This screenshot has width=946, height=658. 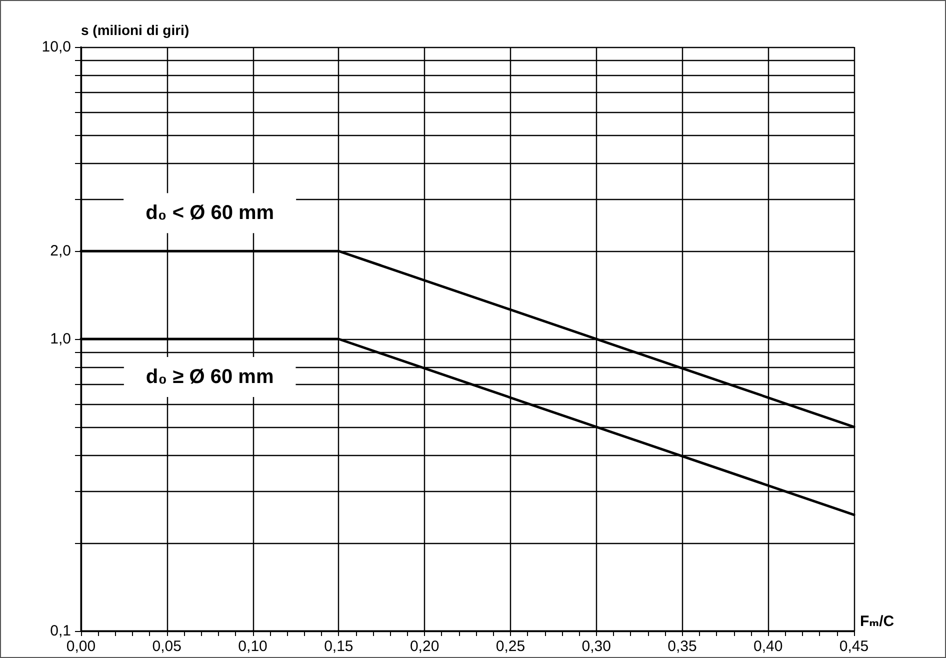 I want to click on annotation: d₀ ≥ Ø 60 mm, so click(x=210, y=377).